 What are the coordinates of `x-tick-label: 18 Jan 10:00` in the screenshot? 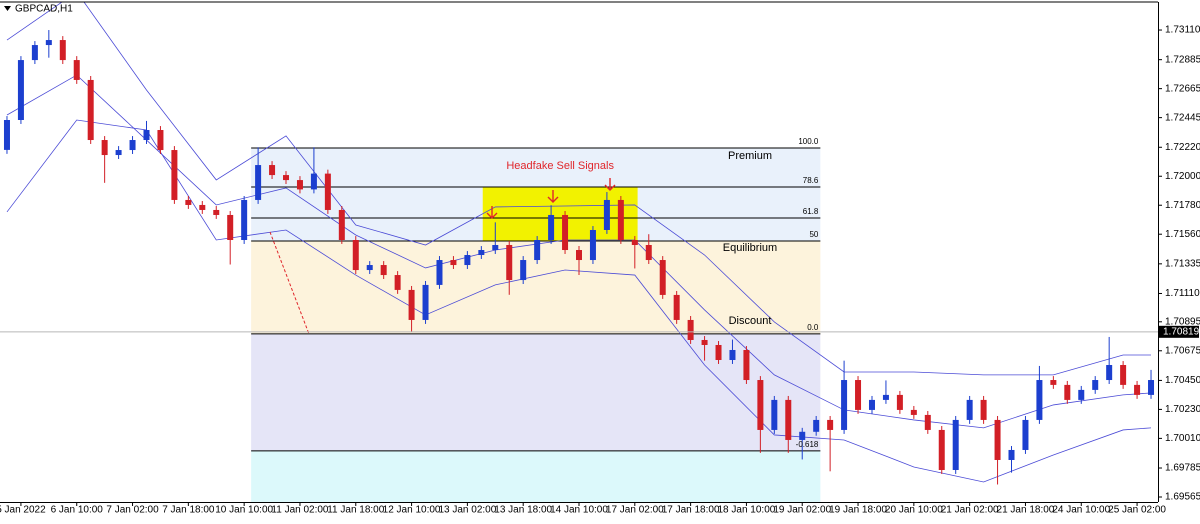 It's located at (747, 510).